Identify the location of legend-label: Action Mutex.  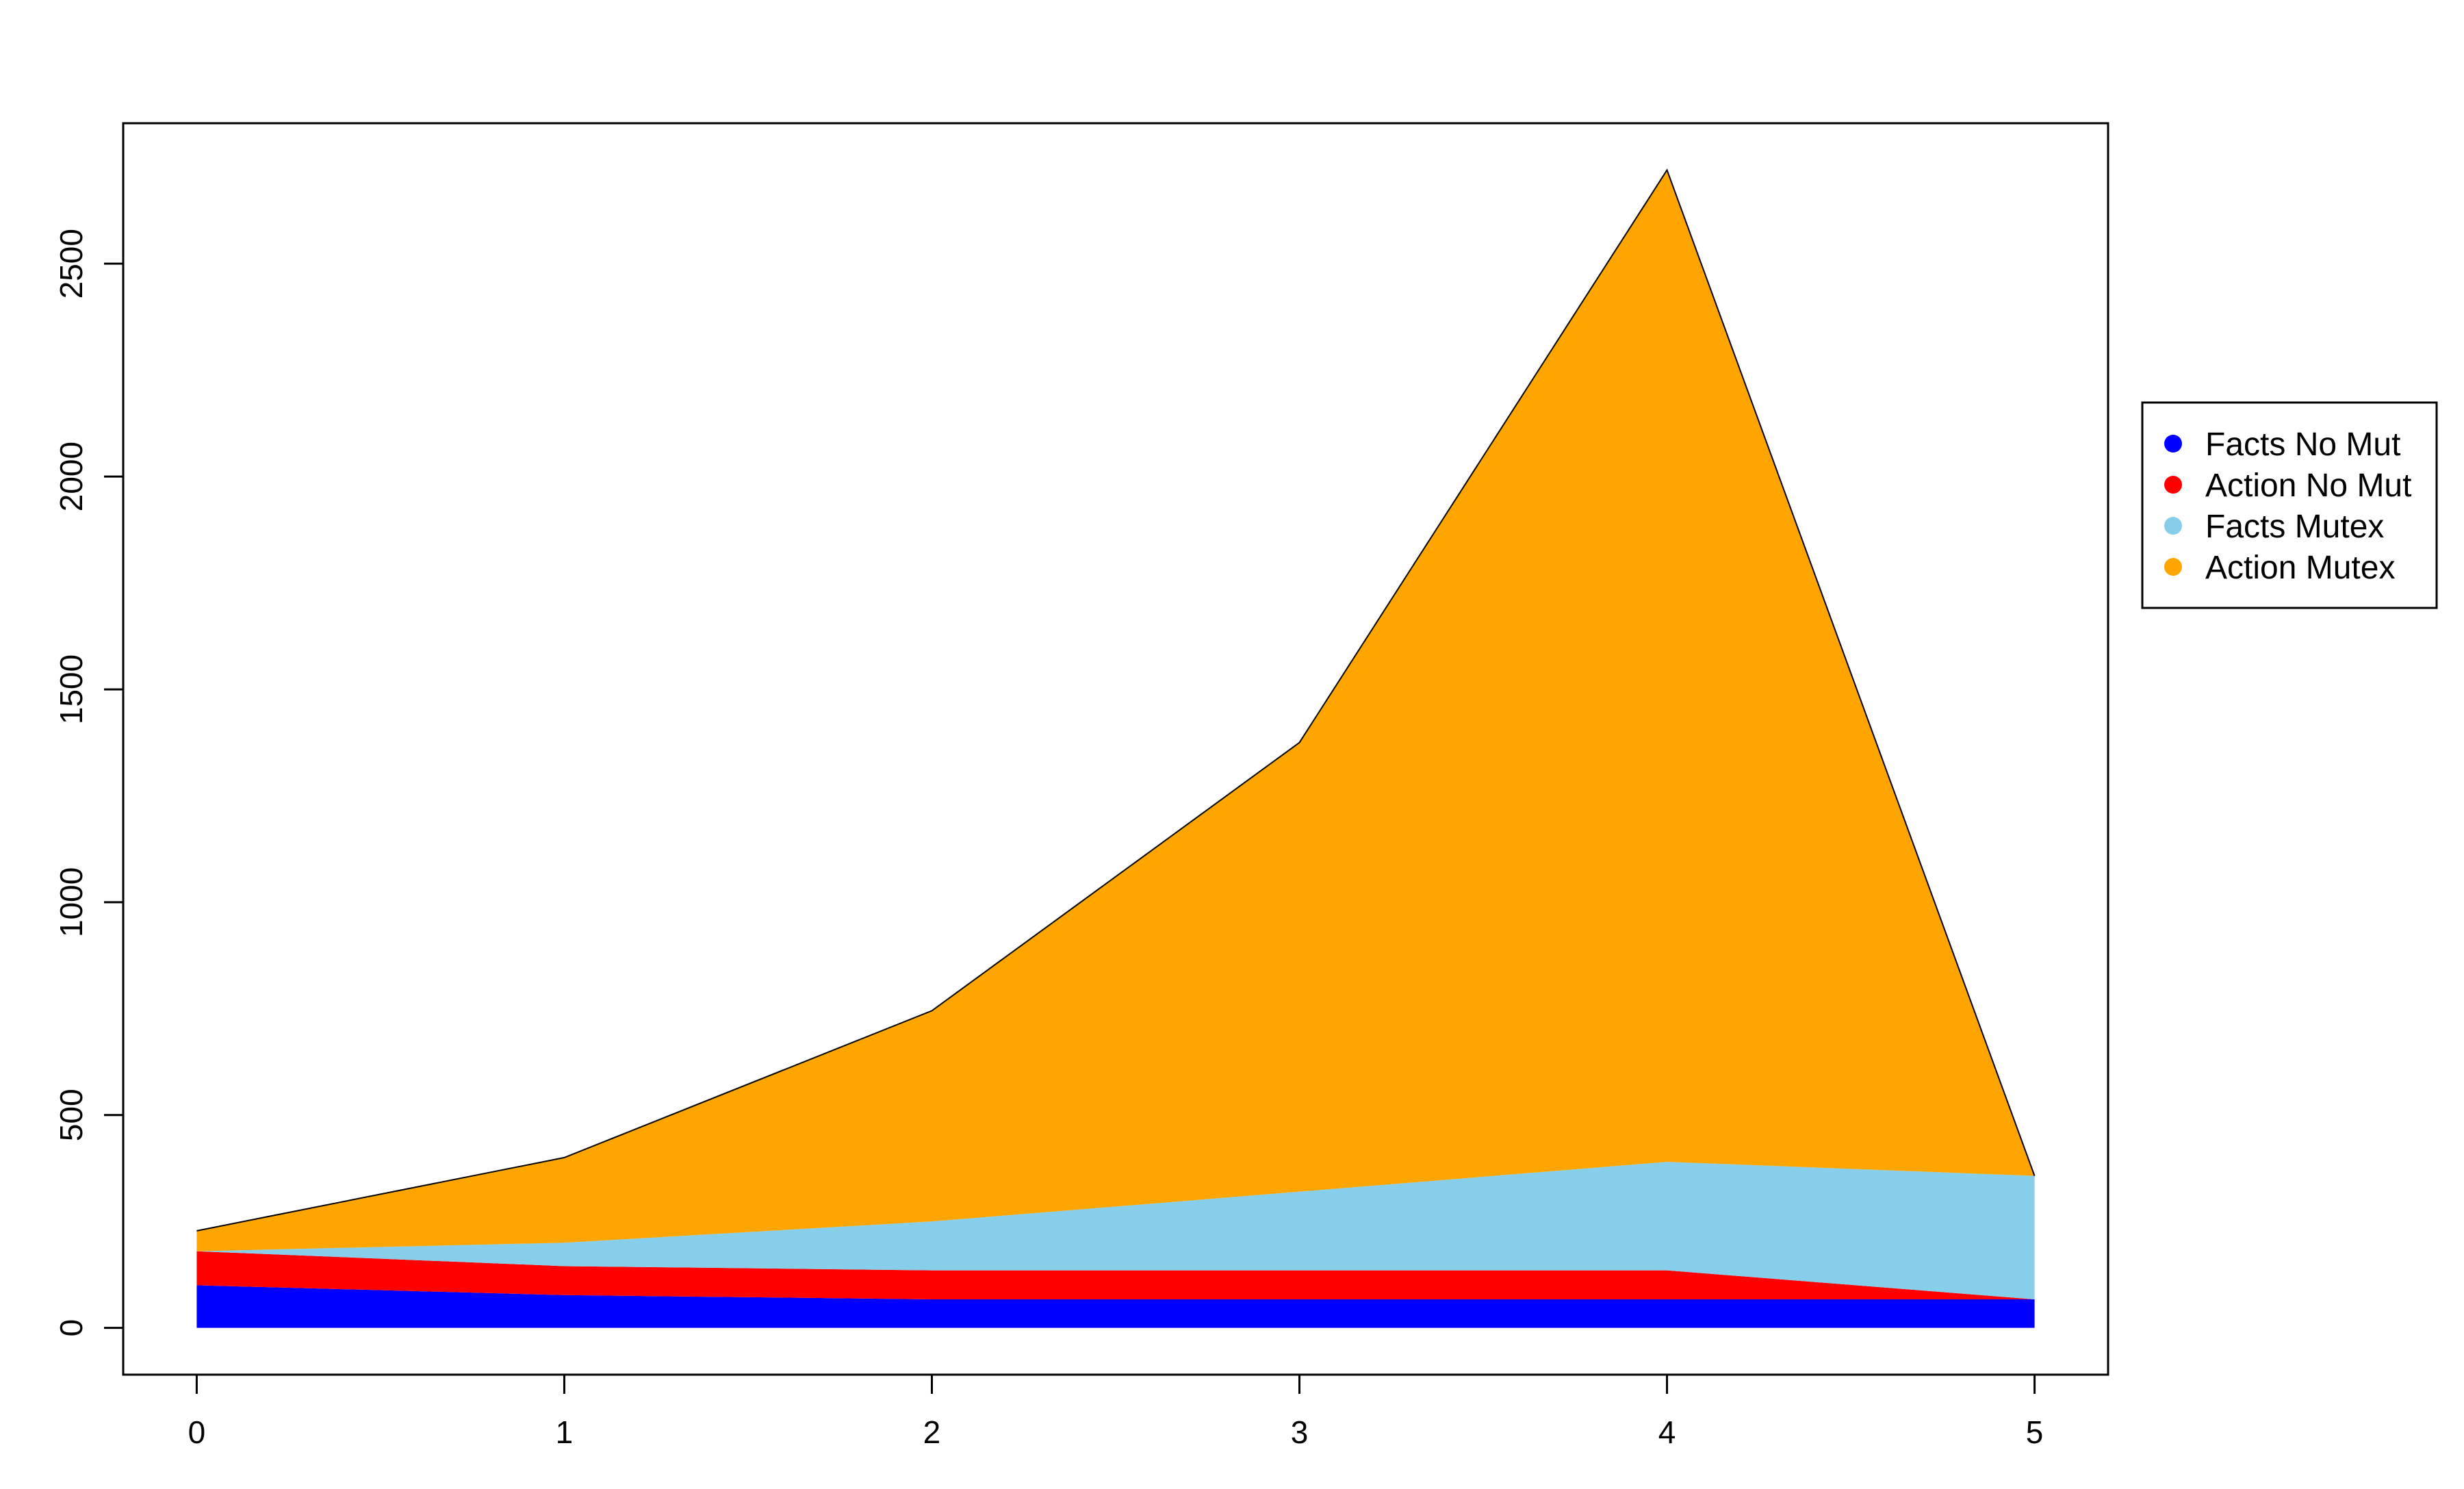
(2300, 568).